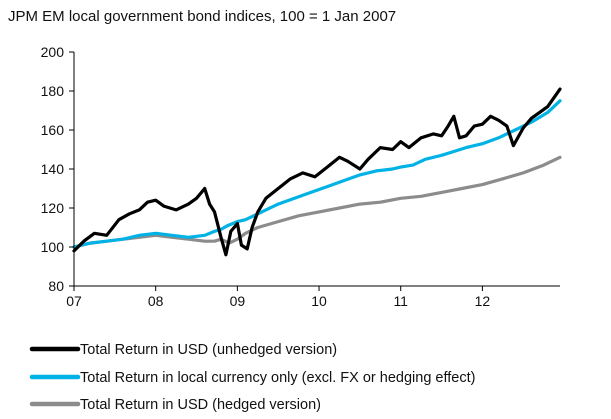  Describe the element at coordinates (53, 208) in the screenshot. I see `y-tick-label: 120` at that location.